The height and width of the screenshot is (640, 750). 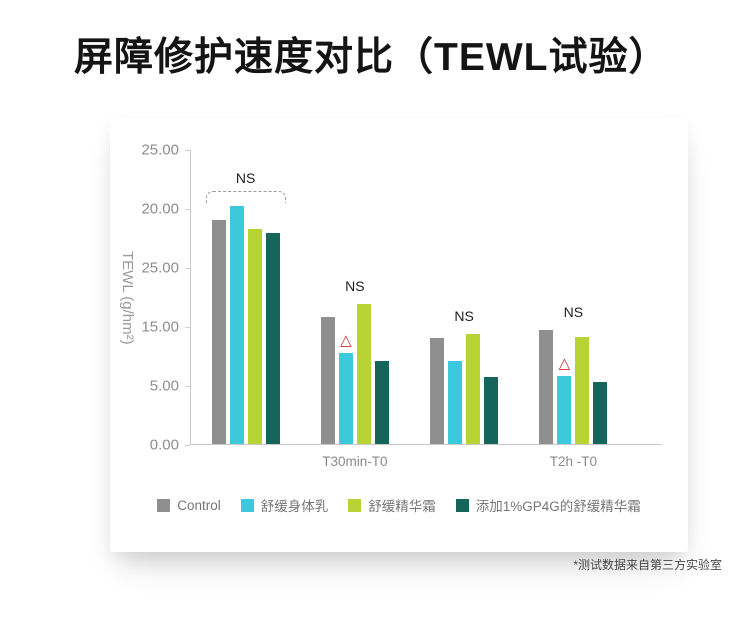 I want to click on bar-group-3: NS, so click(x=464, y=297).